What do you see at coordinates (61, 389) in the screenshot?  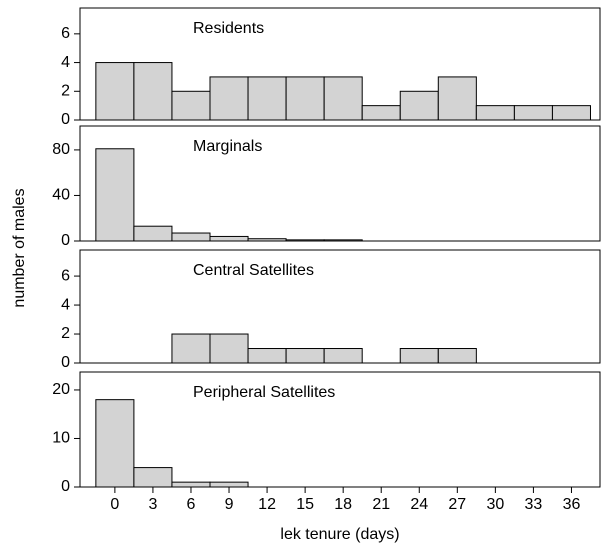 I see `y-tick-label: 20` at bounding box center [61, 389].